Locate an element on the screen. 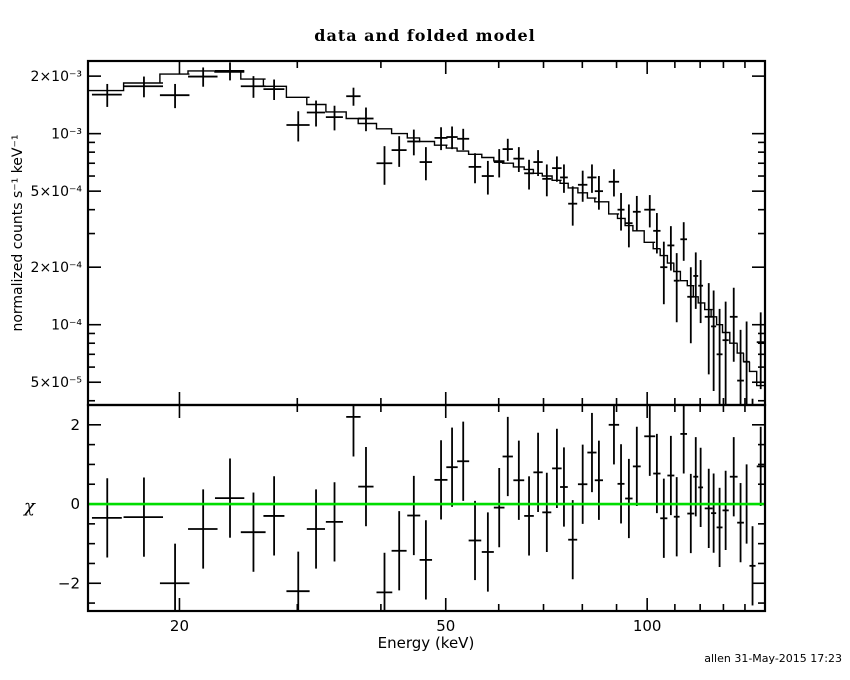 Image resolution: width=850 pixels, height=680 pixels. timestamp: allen 31-May-2015 17:23 is located at coordinates (773, 658).